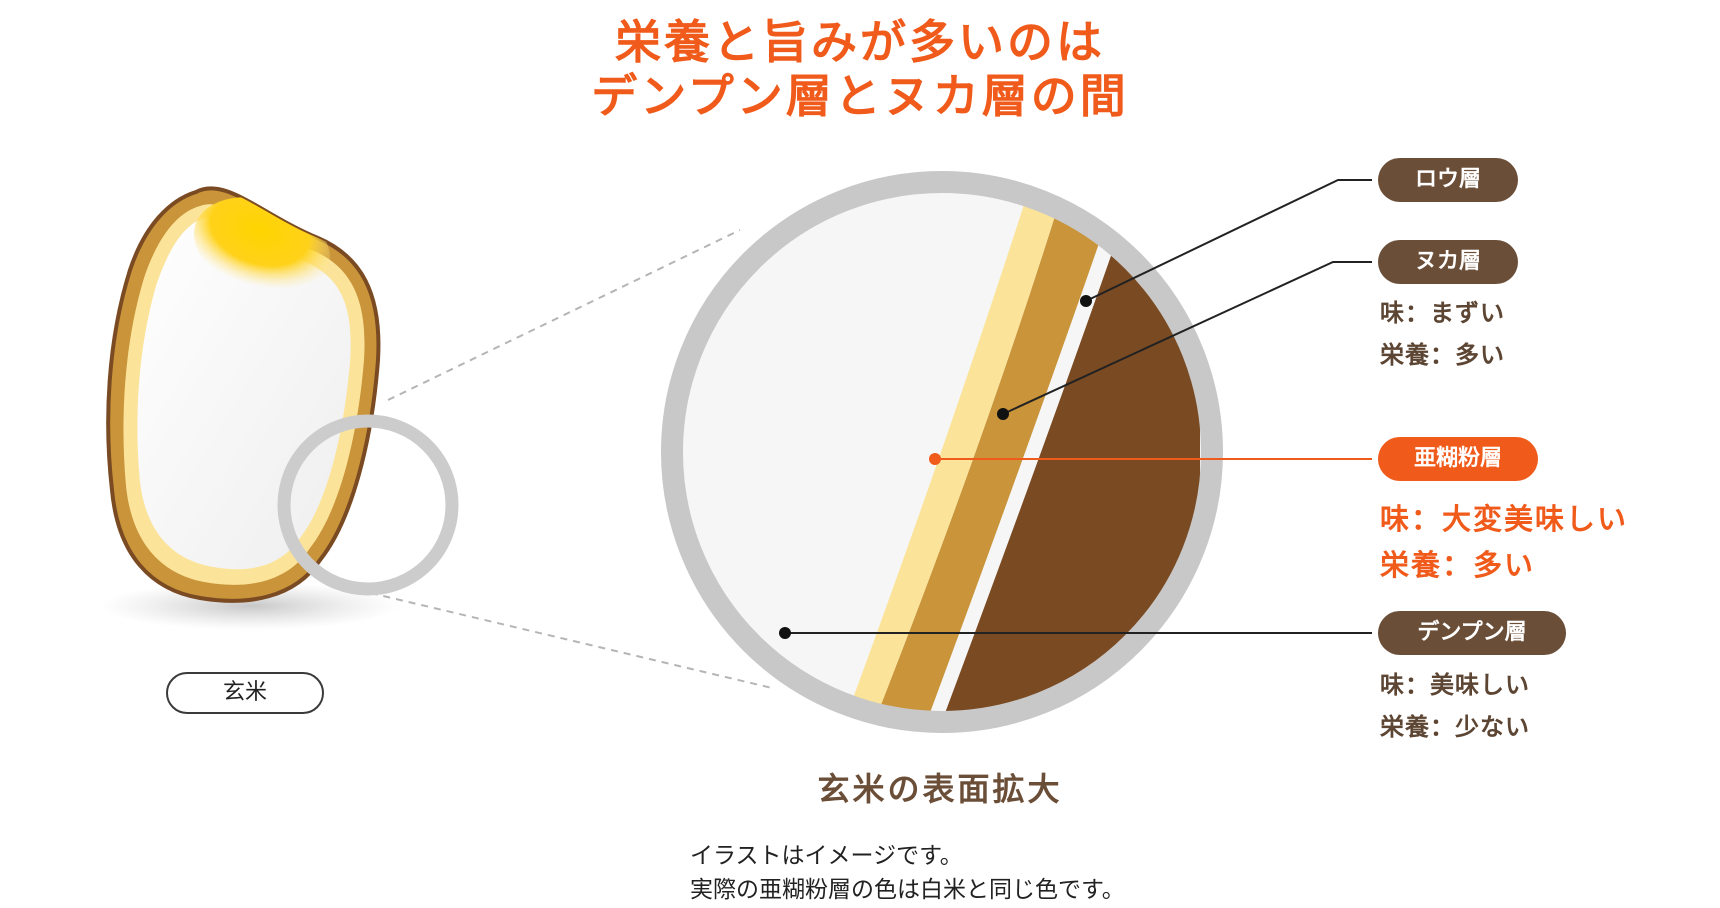 The height and width of the screenshot is (908, 1720). Describe the element at coordinates (1458, 459) in the screenshot. I see `label-aleurone-layer: 亜糊粉層` at that location.